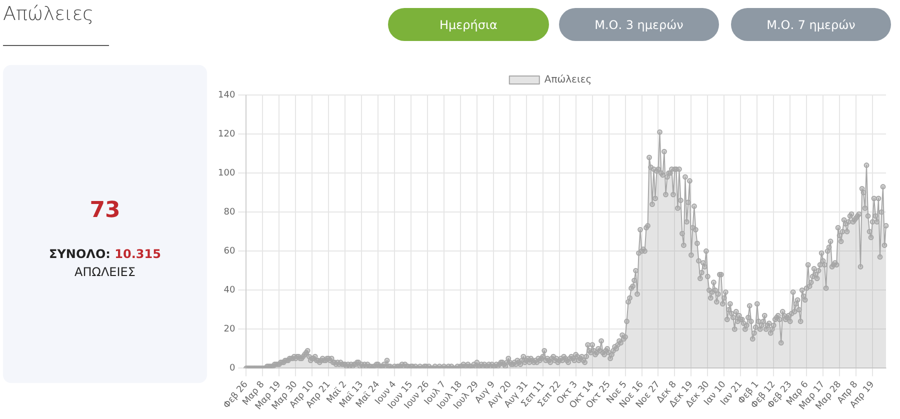  Describe the element at coordinates (227, 95) in the screenshot. I see `y-tick-label: 140` at that location.